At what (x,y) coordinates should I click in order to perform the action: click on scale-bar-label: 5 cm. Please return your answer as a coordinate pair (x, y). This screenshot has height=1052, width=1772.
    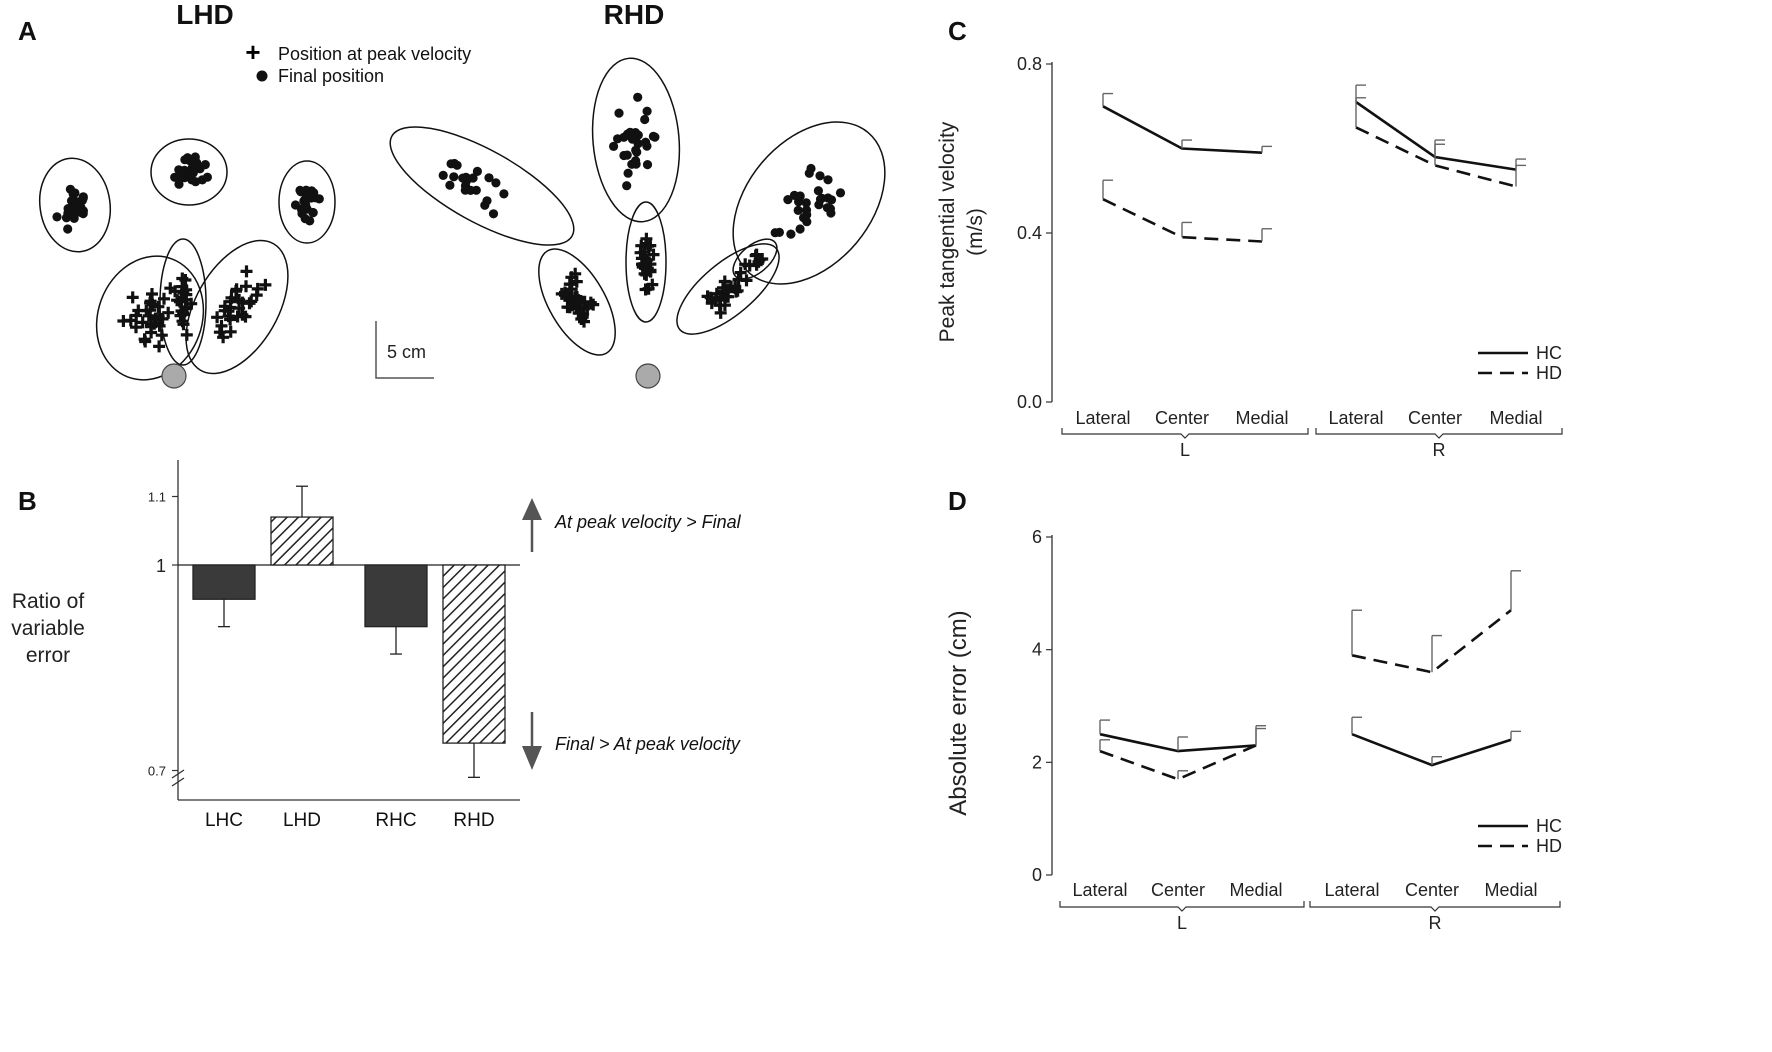
    Looking at the image, I should click on (406, 352).